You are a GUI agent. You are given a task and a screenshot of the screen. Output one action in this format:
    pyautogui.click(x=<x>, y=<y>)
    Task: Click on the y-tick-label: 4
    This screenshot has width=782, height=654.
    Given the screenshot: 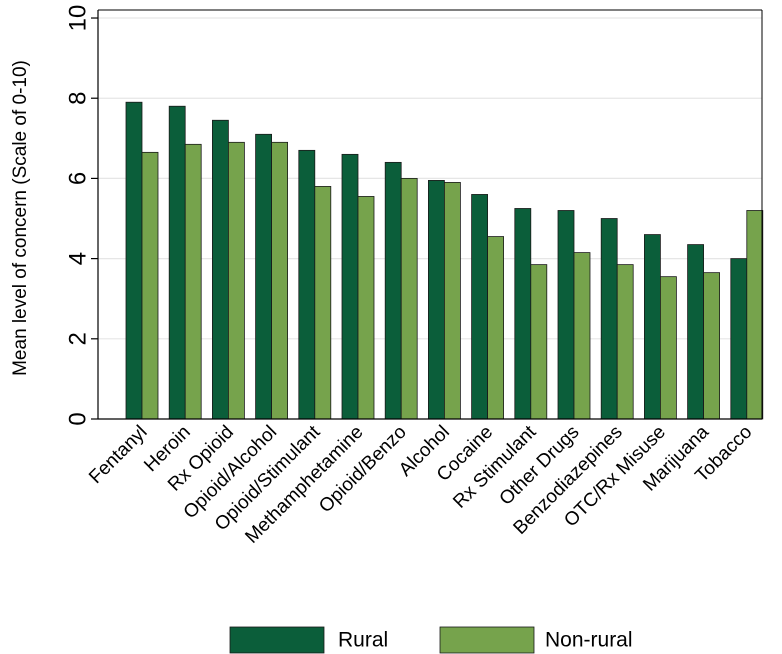 What is the action you would take?
    pyautogui.click(x=78, y=258)
    